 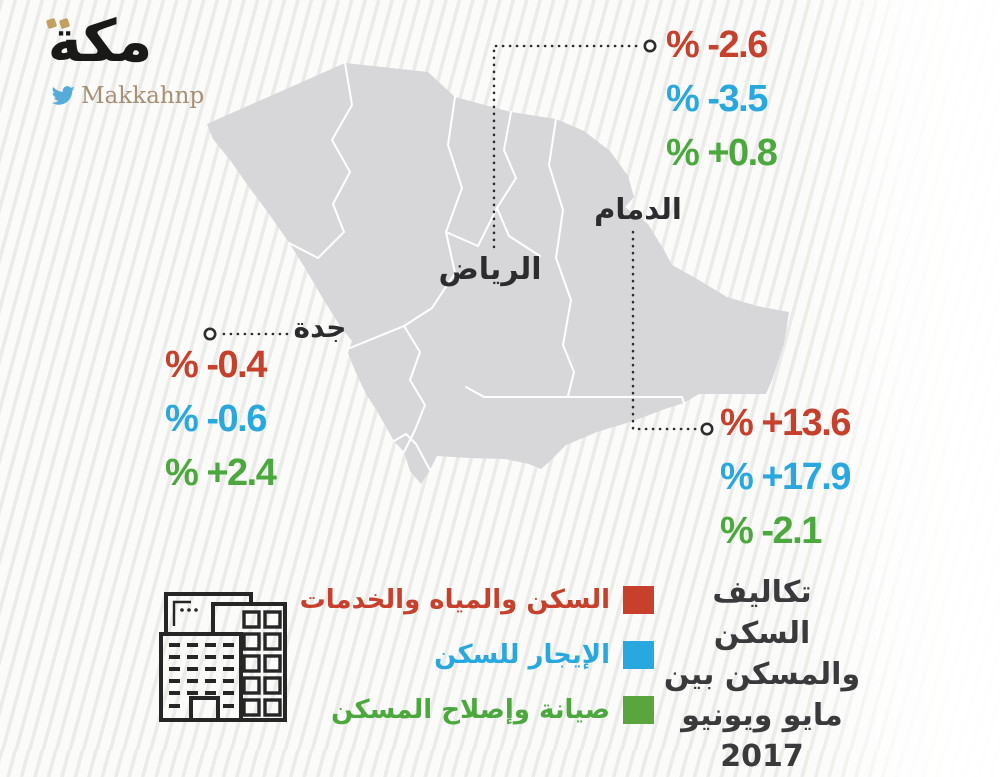 I want to click on title-line: تكاليف السكن, so click(x=762, y=613).